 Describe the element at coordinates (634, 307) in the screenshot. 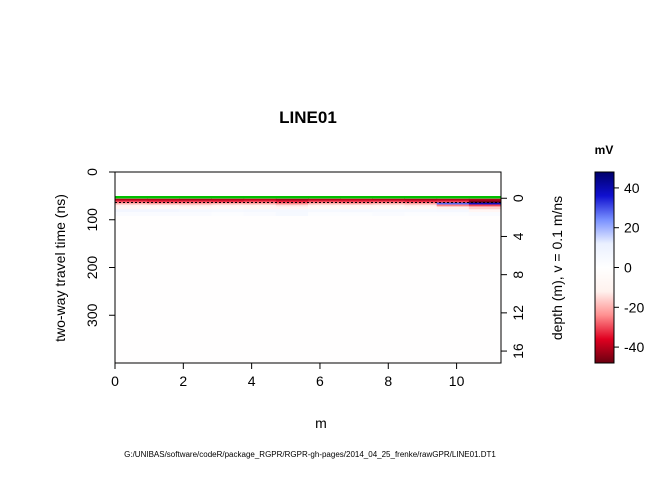

I see `colorbar-tick-label: -20` at that location.